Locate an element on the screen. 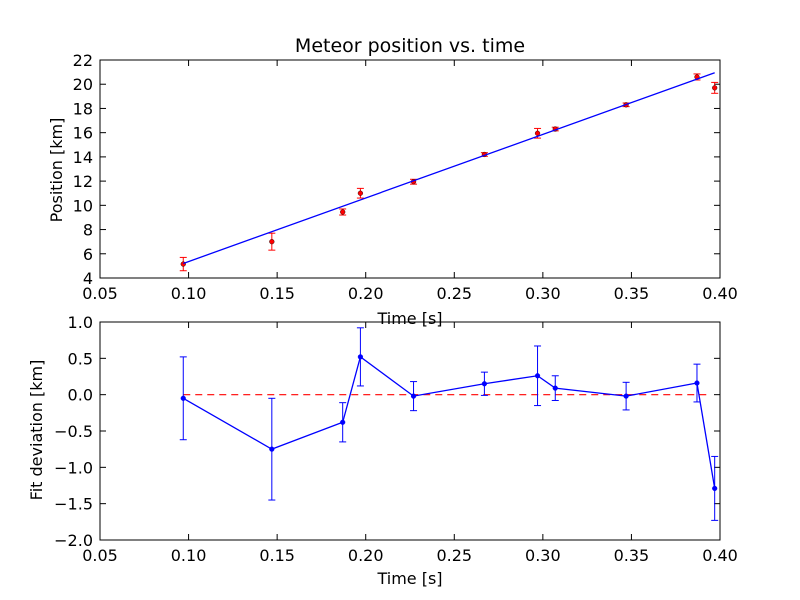  deviation-chart-xtick-label: 0.20 is located at coordinates (366, 555).